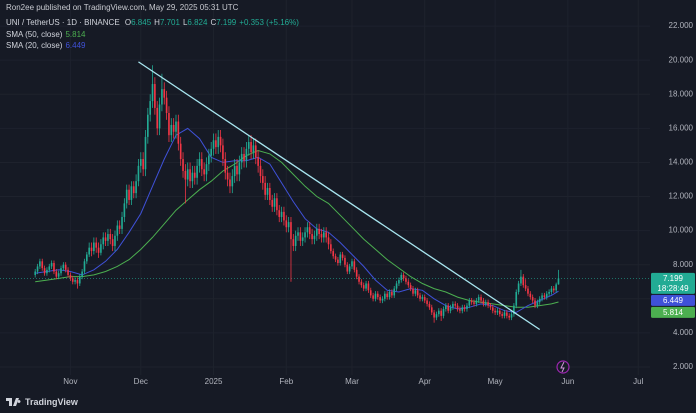 This screenshot has width=696, height=413. I want to click on ohlc-value: 7.199, so click(226, 22).